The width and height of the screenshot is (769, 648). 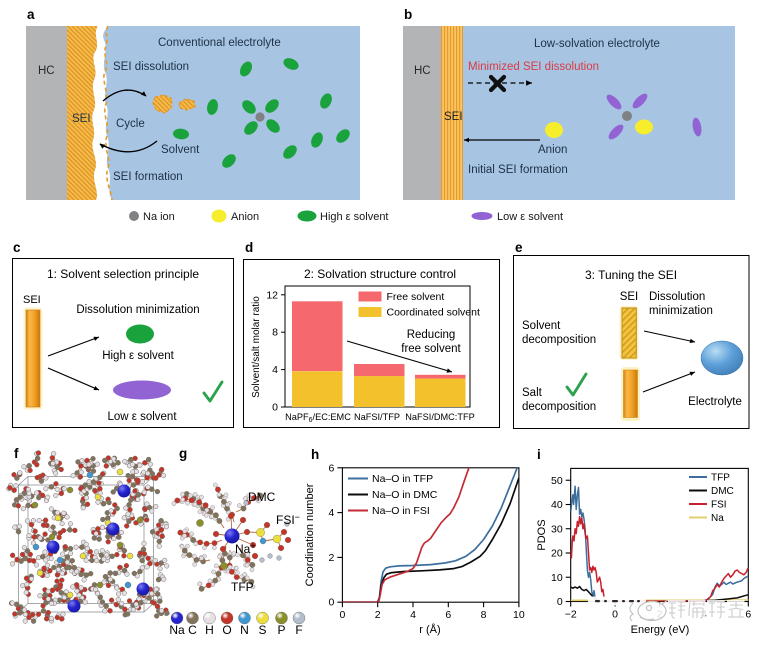 I want to click on svg-text: H, so click(x=209, y=630).